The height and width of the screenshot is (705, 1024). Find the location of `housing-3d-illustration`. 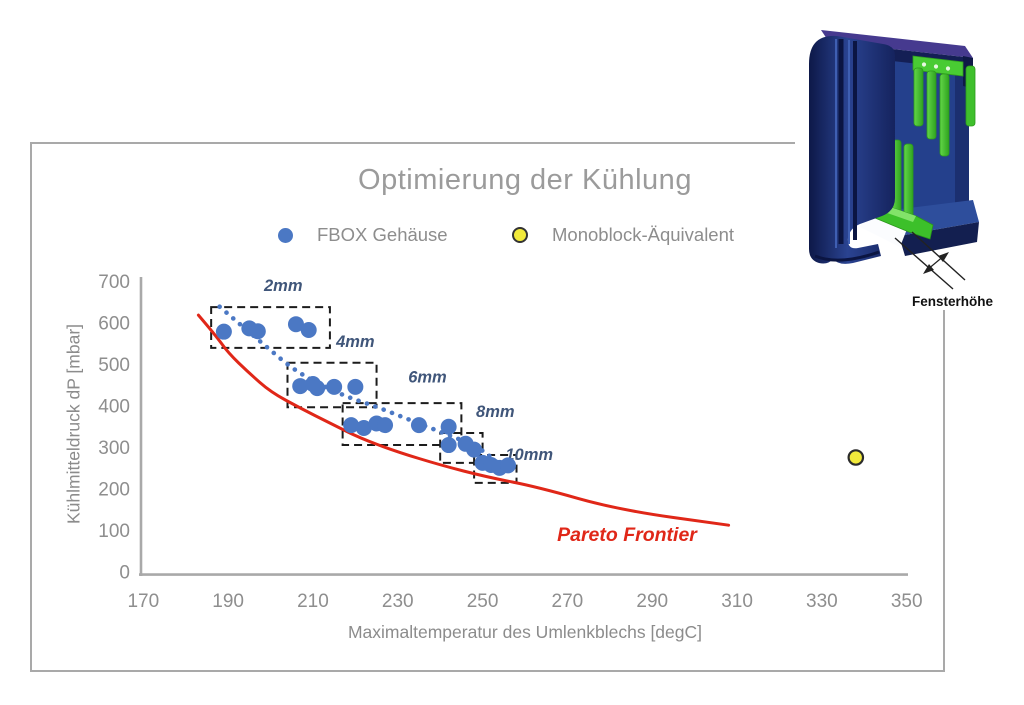

housing-3d-illustration is located at coordinates (894, 160).